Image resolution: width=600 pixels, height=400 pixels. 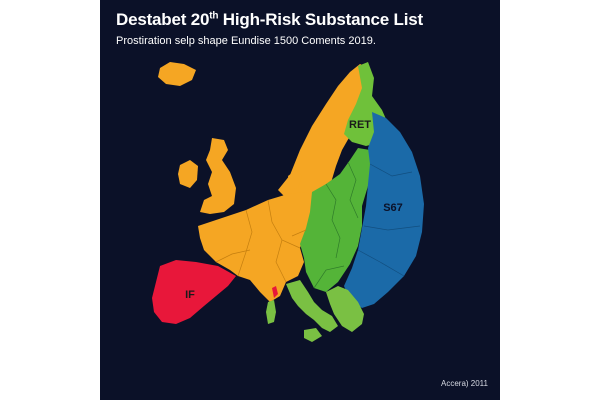 I want to click on central-eastern-belt-region, so click(x=336, y=220).